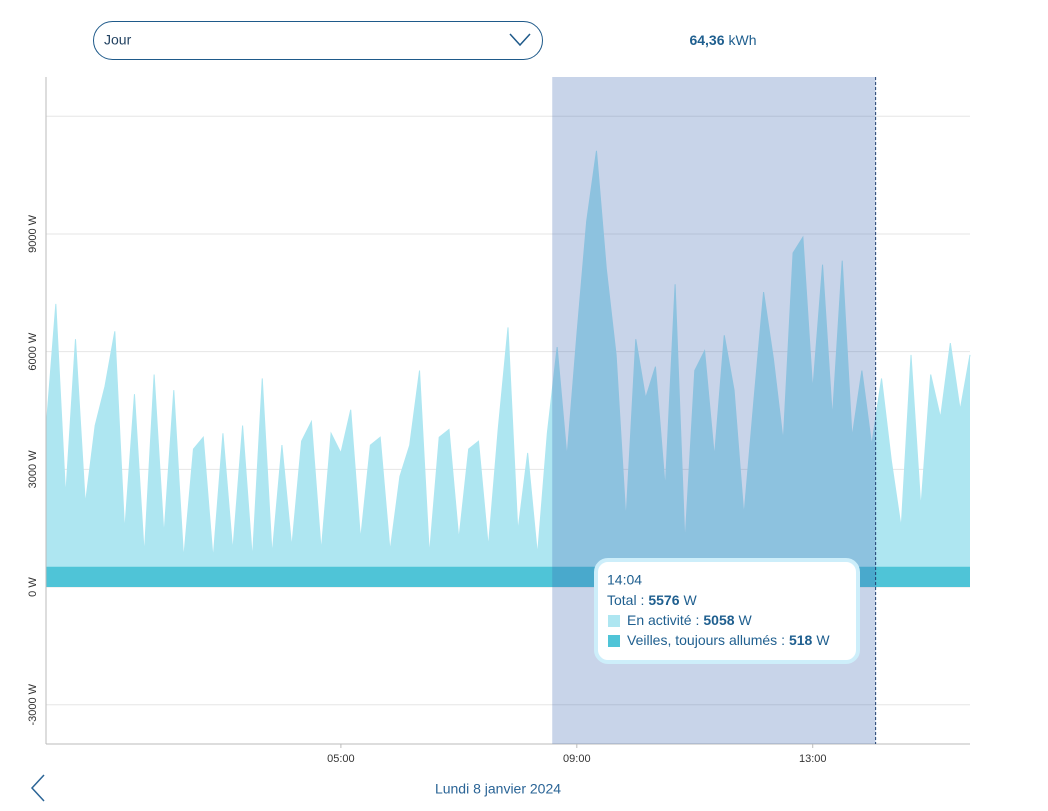 The width and height of the screenshot is (1048, 811). I want to click on tooltip-text: Veilles, toujours allumés :, so click(706, 640).